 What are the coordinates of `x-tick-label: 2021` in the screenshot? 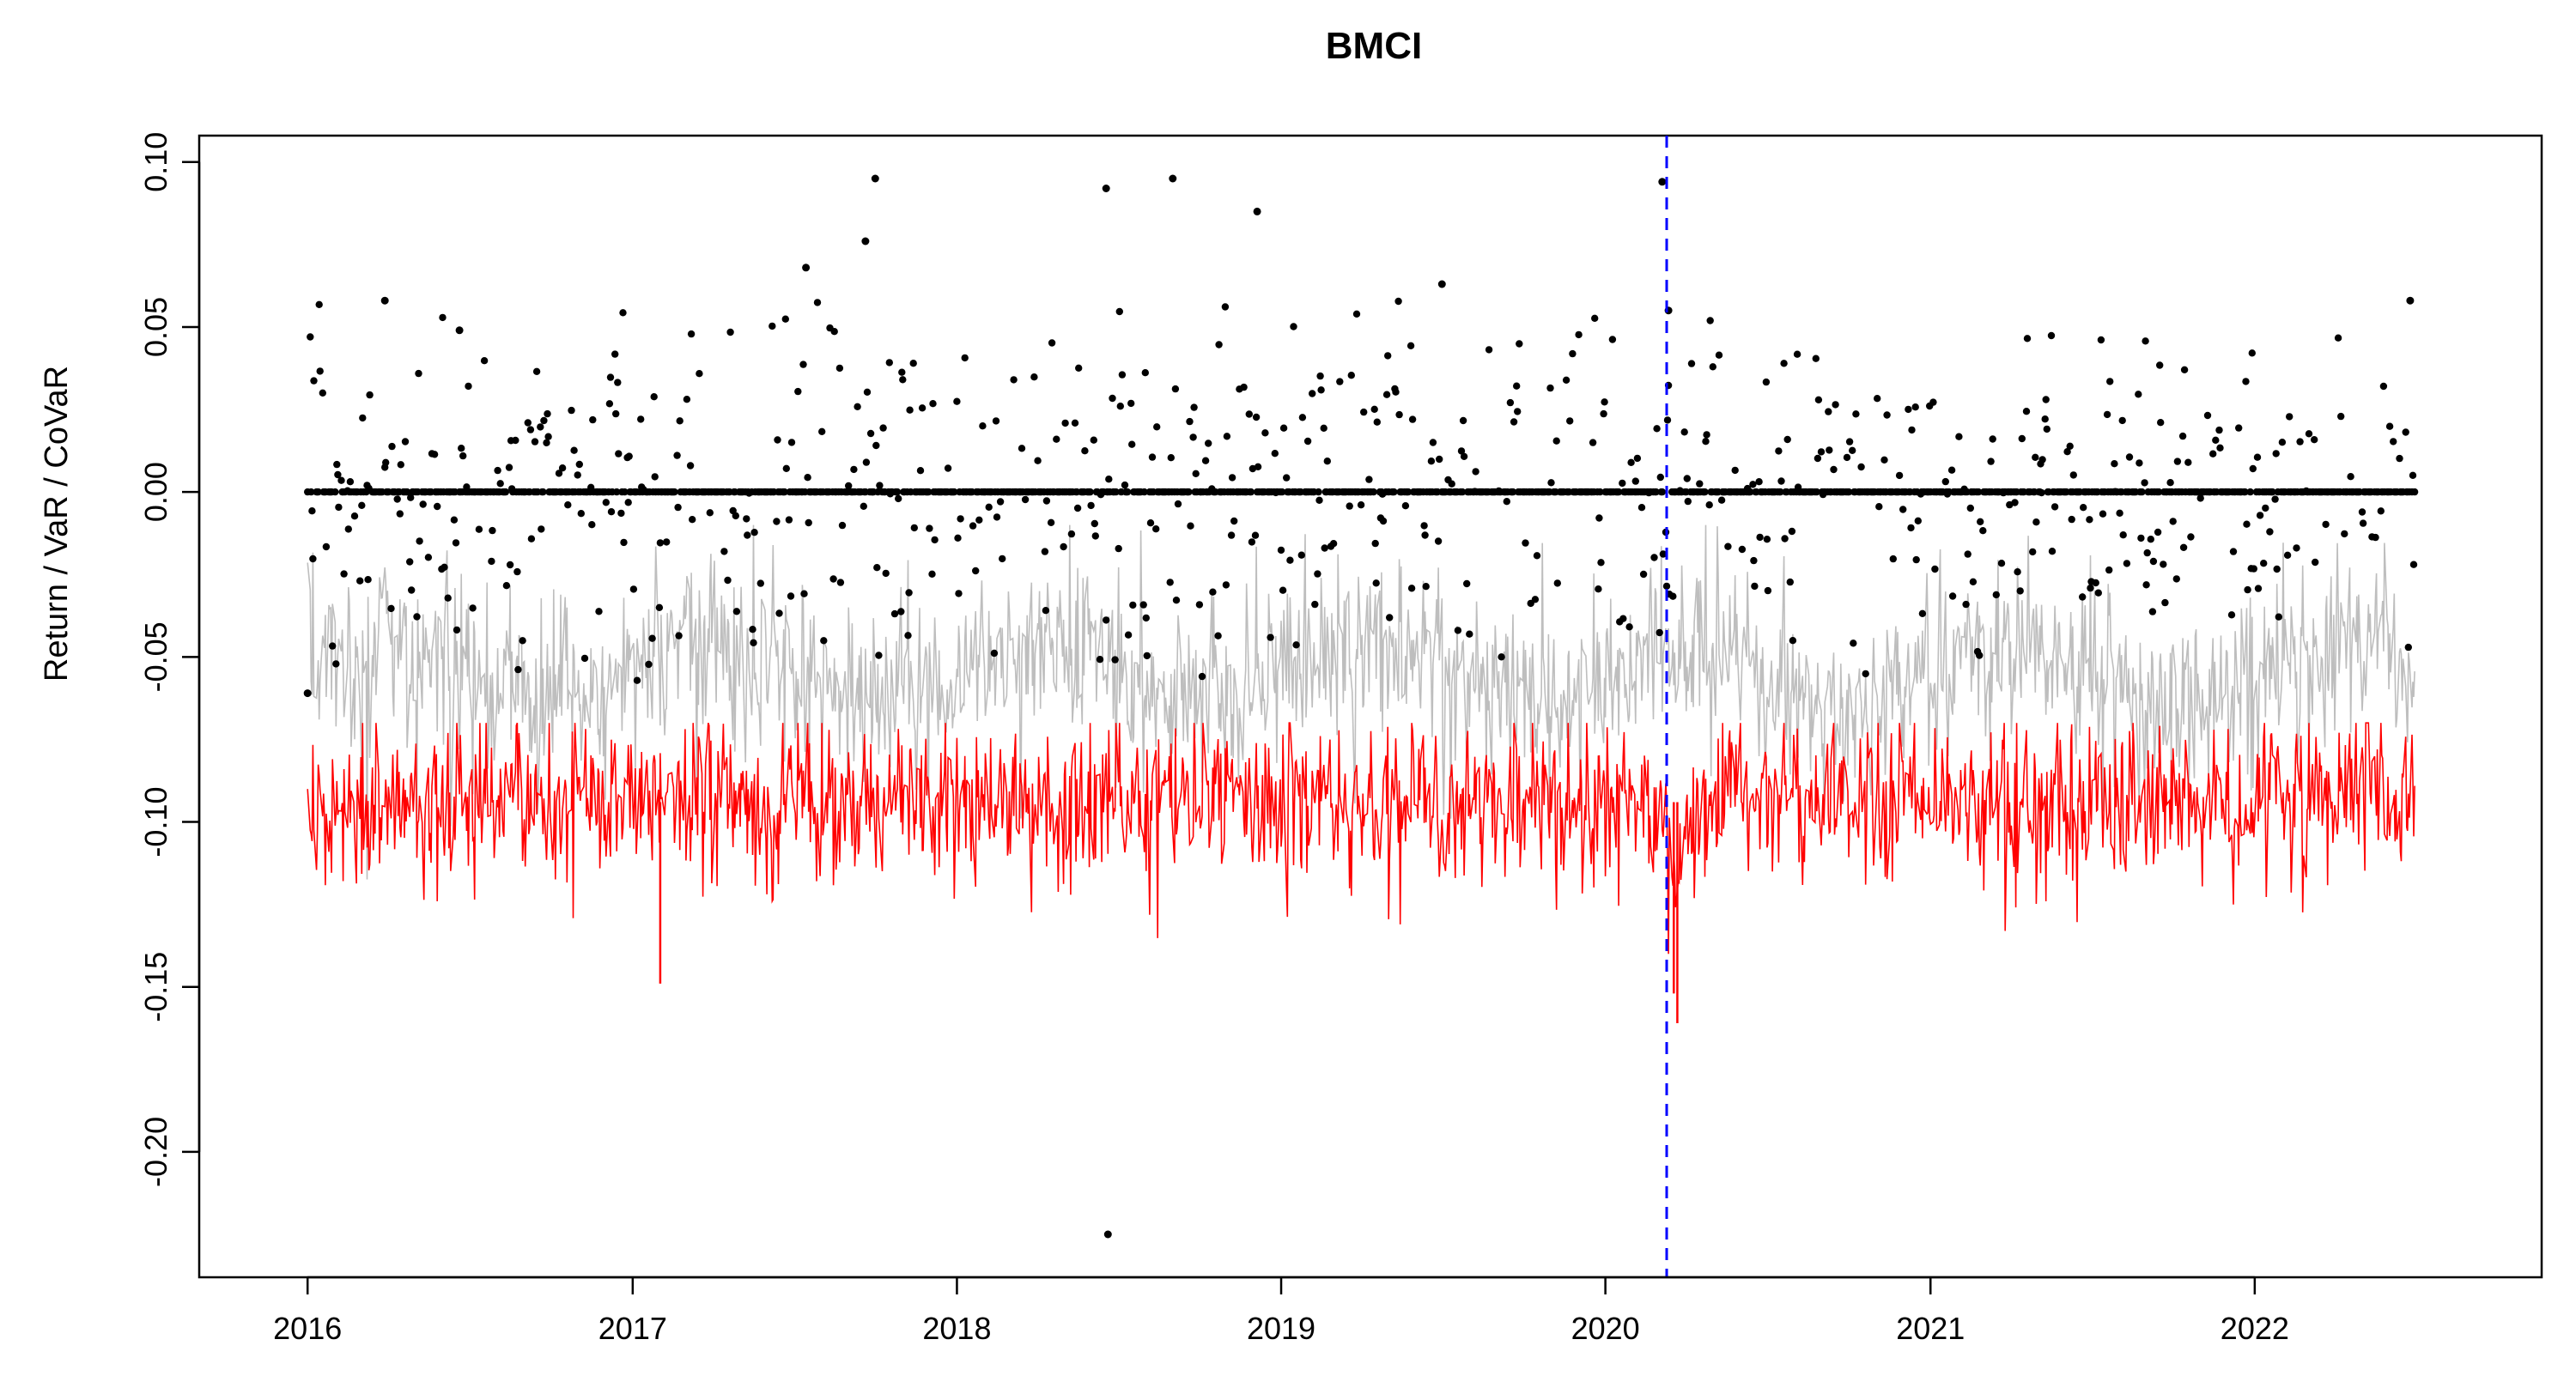 It's located at (1931, 1328).